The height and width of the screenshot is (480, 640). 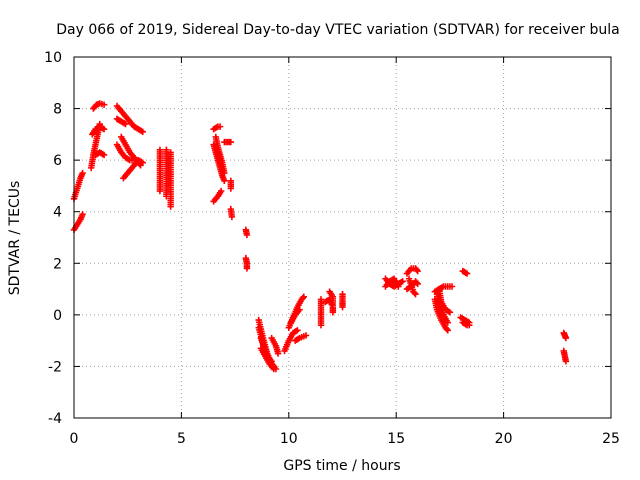 I want to click on y-tick-label: 4, so click(x=57, y=213).